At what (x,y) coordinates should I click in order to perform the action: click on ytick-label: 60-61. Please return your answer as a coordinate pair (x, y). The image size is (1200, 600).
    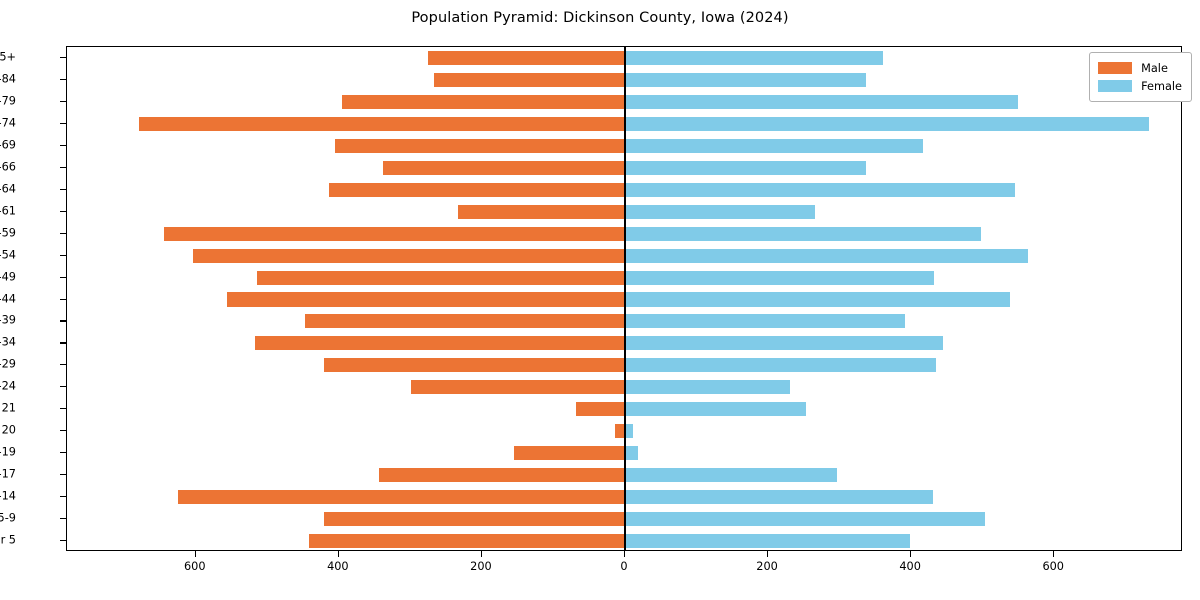
    Looking at the image, I should click on (8, 211).